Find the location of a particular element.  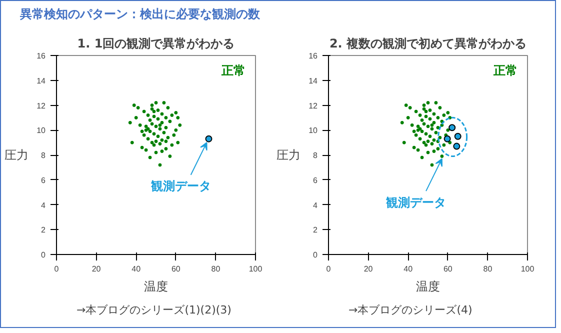

text: →本ブログのシリーズ(1)(2)(3) is located at coordinates (154, 310).